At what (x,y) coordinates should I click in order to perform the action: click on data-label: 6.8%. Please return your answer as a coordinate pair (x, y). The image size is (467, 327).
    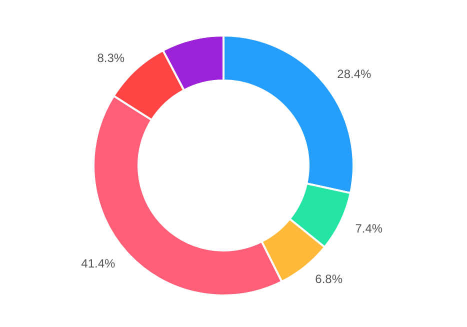
    Looking at the image, I should click on (329, 279).